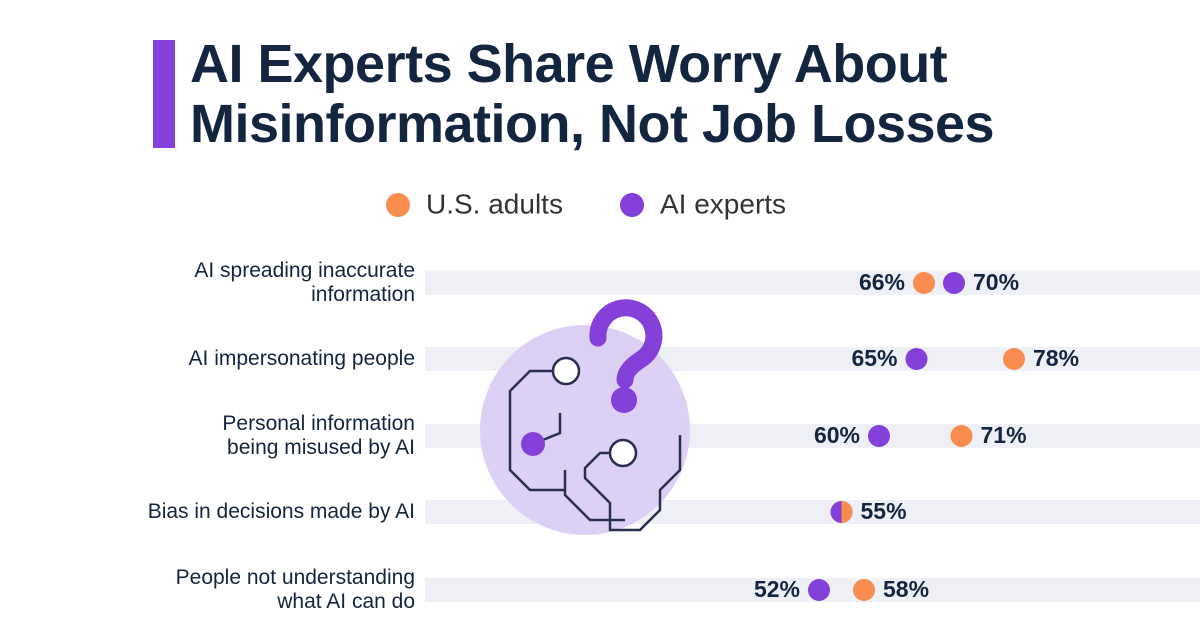 Image resolution: width=1200 pixels, height=628 pixels. What do you see at coordinates (996, 282) in the screenshot?
I see `value-label: 70%` at bounding box center [996, 282].